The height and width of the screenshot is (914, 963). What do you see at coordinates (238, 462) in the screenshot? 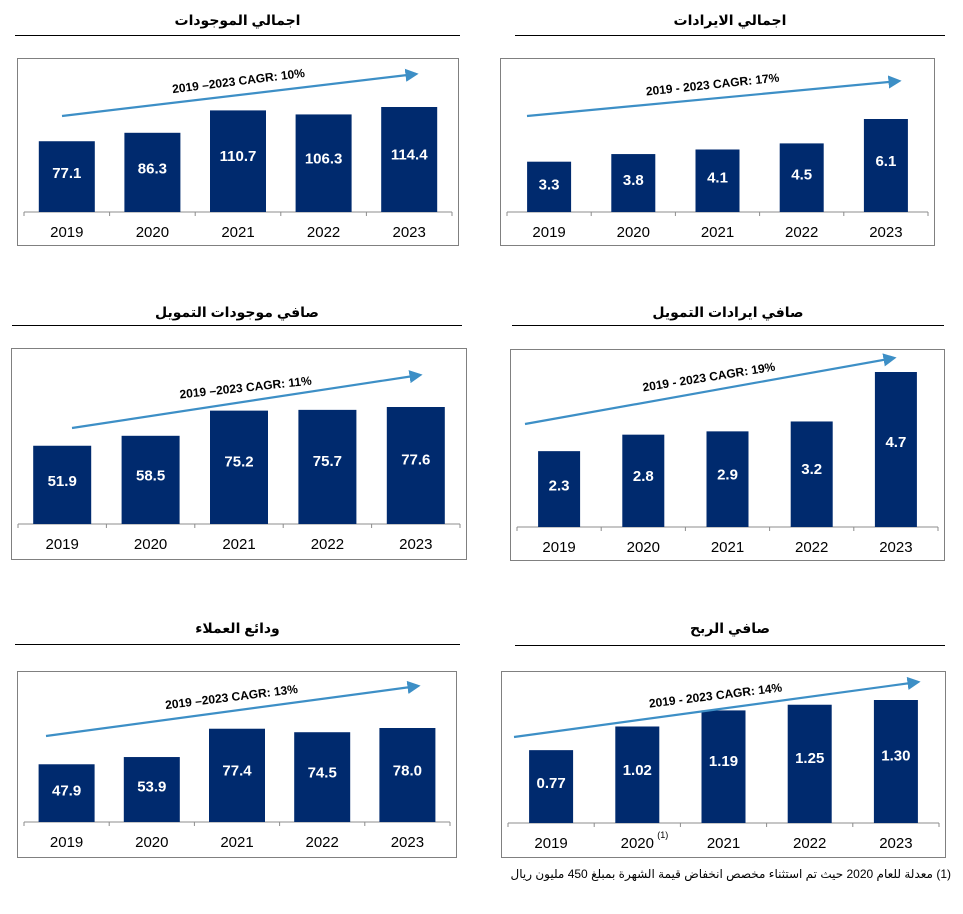
I see `data-label: 75.2` at bounding box center [238, 462].